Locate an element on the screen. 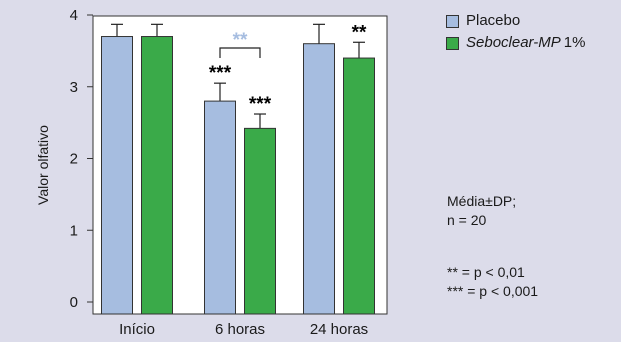  legend-label-treatment-name: Seboclear-MP is located at coordinates (513, 42).